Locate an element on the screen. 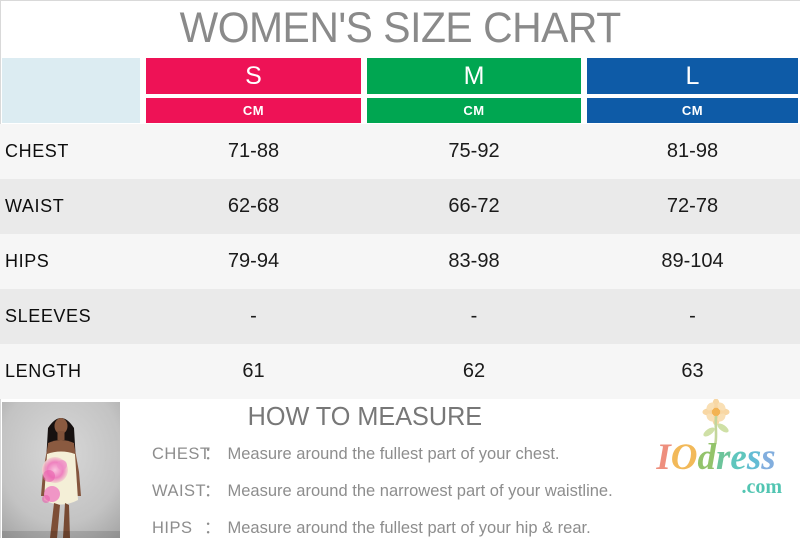 The width and height of the screenshot is (800, 538). unit-badge-s: CM is located at coordinates (253, 110).